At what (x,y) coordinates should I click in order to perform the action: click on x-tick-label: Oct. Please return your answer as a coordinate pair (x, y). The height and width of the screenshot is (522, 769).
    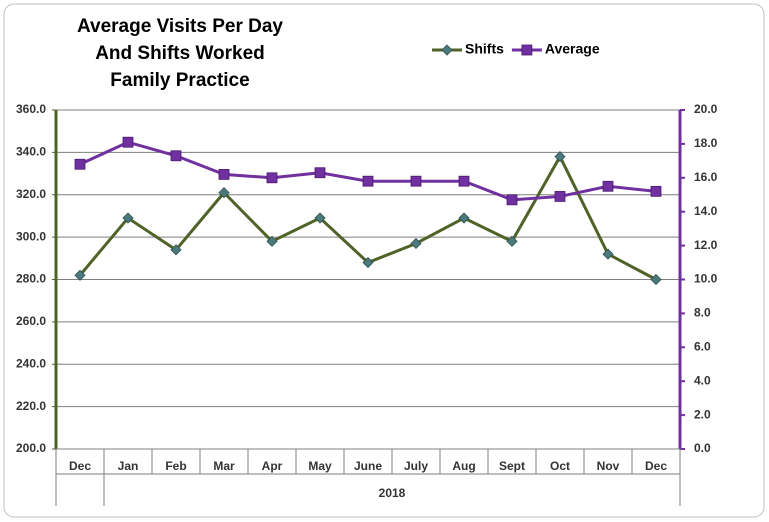
    Looking at the image, I should click on (560, 466).